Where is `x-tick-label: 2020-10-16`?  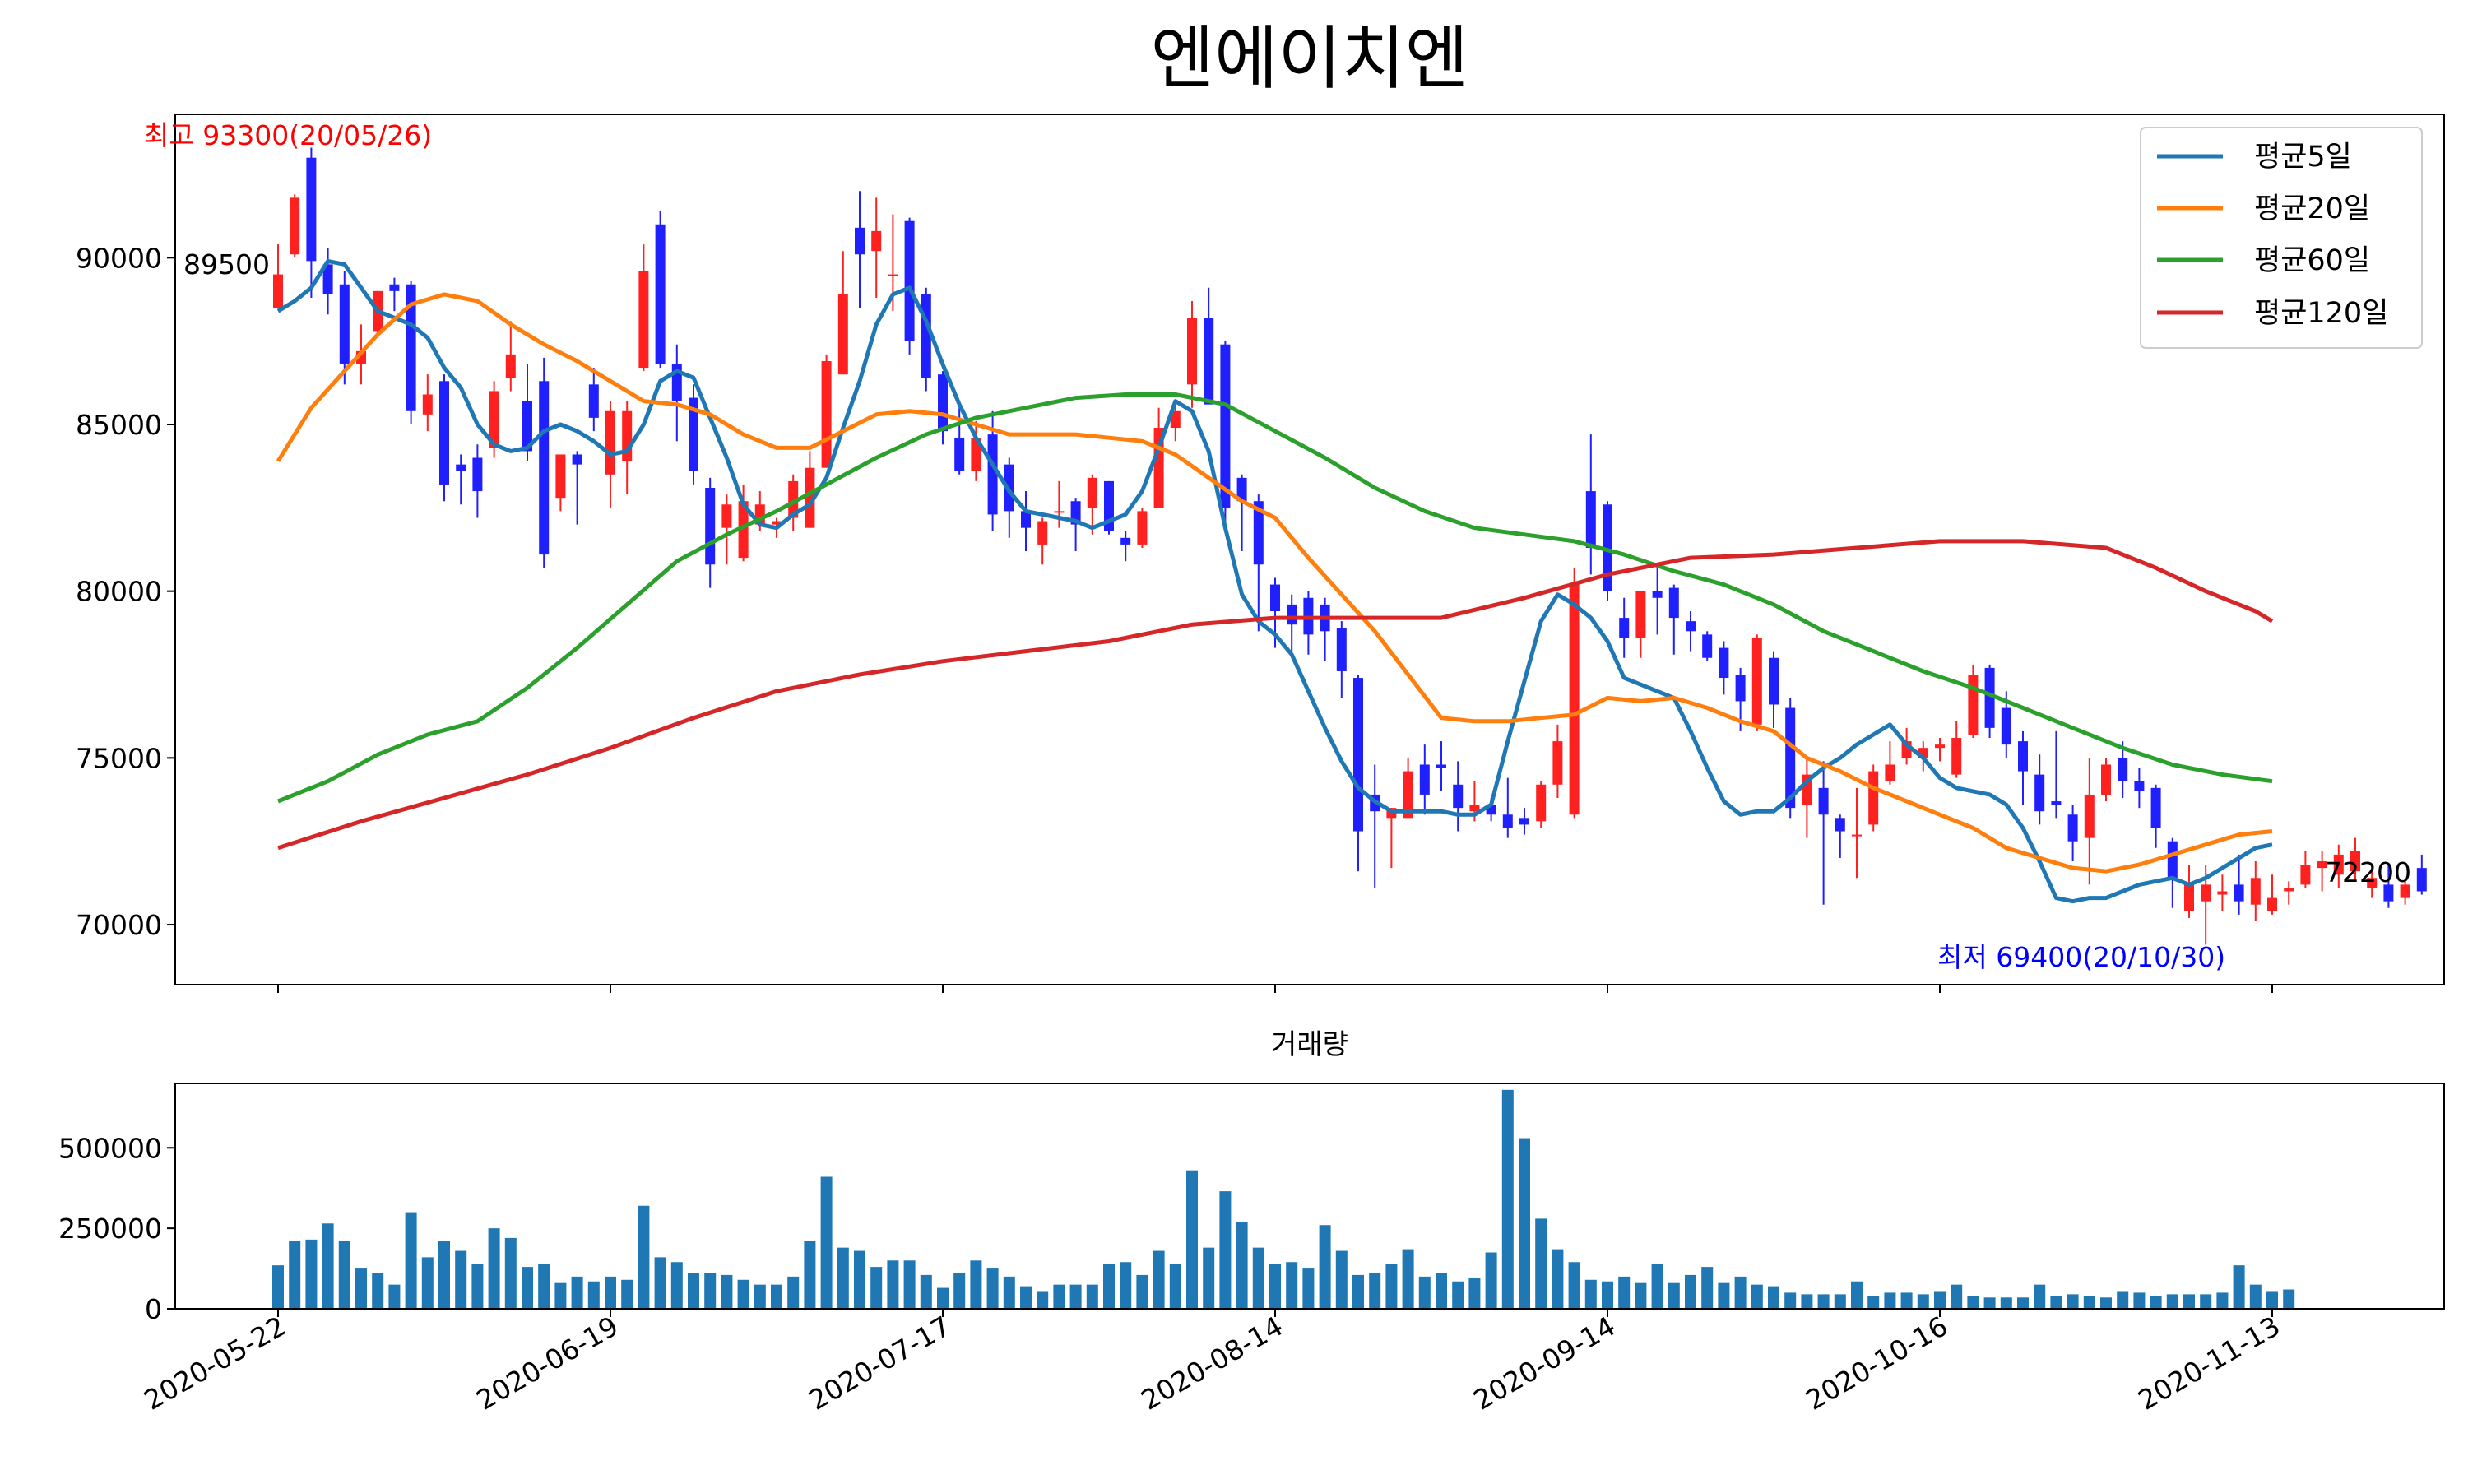
x-tick-label: 2020-10-16 is located at coordinates (1876, 1363).